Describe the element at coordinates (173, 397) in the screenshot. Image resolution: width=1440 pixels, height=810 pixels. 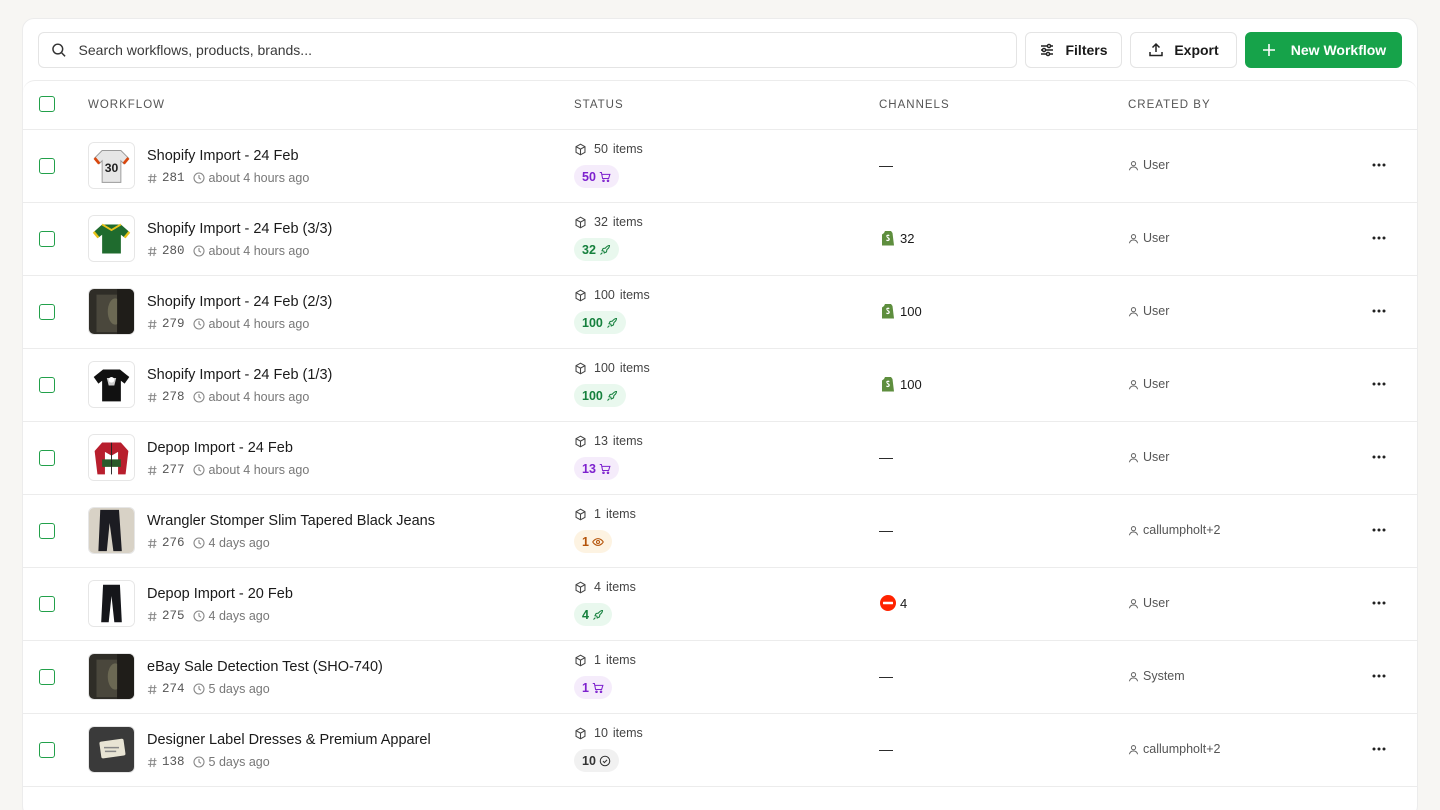
I see `workflow-id: 278` at that location.